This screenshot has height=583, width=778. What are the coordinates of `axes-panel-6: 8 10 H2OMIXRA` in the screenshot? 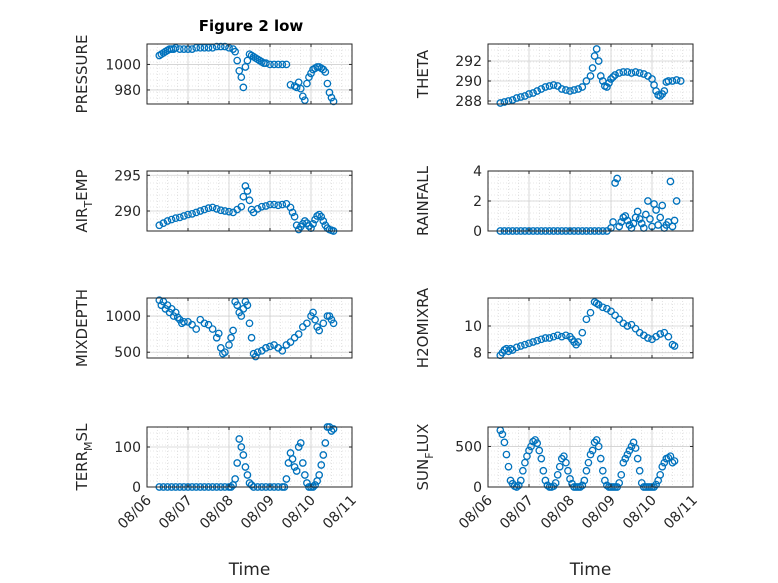 It's located at (554, 327).